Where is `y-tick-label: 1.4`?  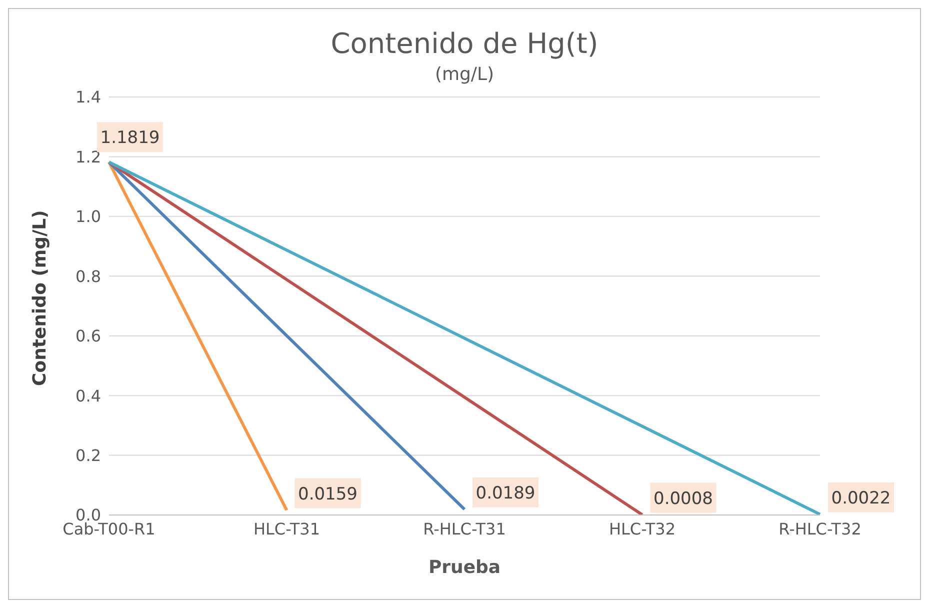
y-tick-label: 1.4 is located at coordinates (88, 97).